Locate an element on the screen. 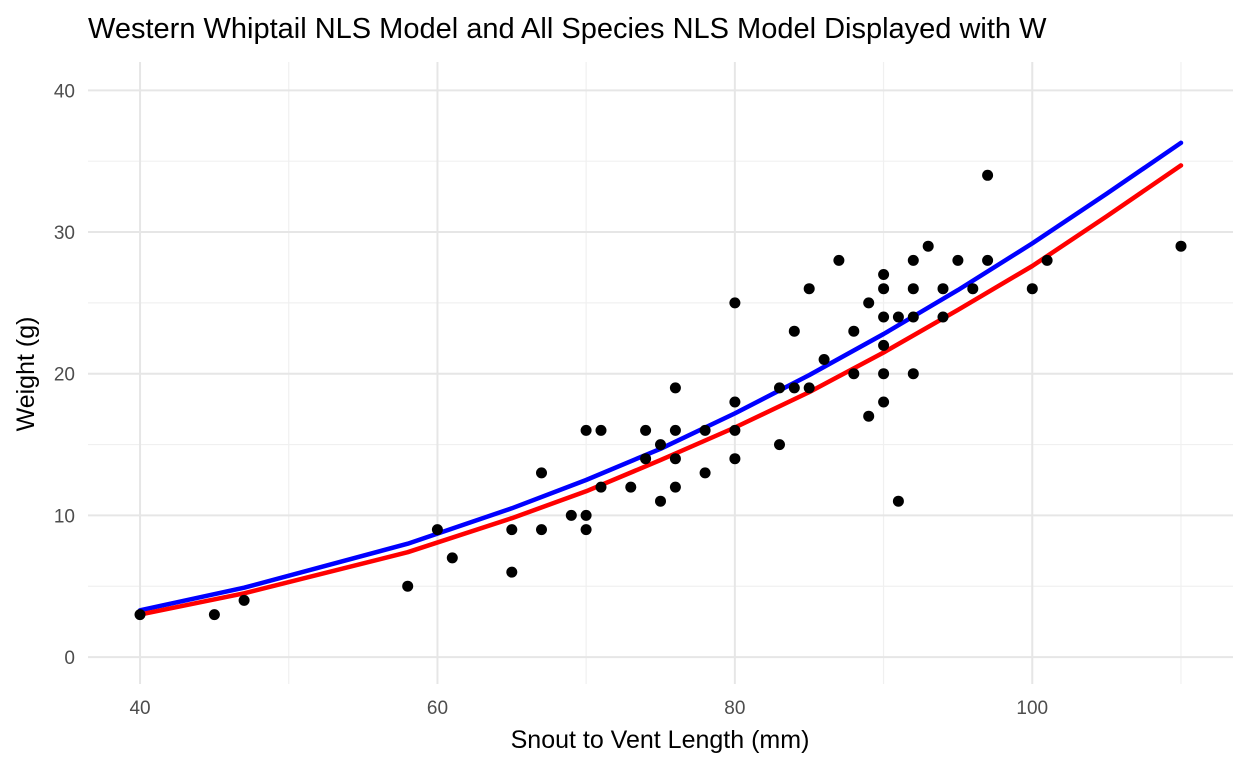  y-tick-label: 0 is located at coordinates (69, 658).